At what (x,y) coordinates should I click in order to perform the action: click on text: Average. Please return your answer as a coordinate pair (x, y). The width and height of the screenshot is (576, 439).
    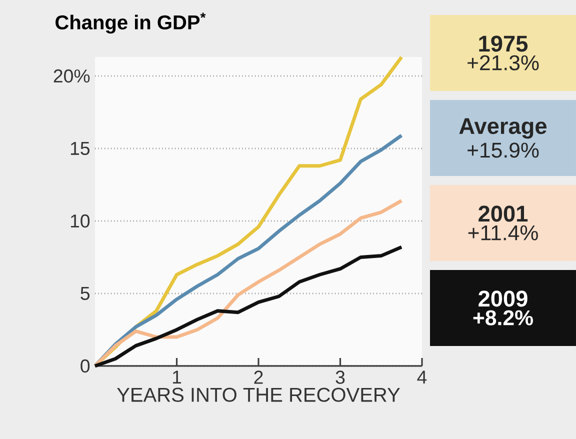
    Looking at the image, I should click on (503, 128).